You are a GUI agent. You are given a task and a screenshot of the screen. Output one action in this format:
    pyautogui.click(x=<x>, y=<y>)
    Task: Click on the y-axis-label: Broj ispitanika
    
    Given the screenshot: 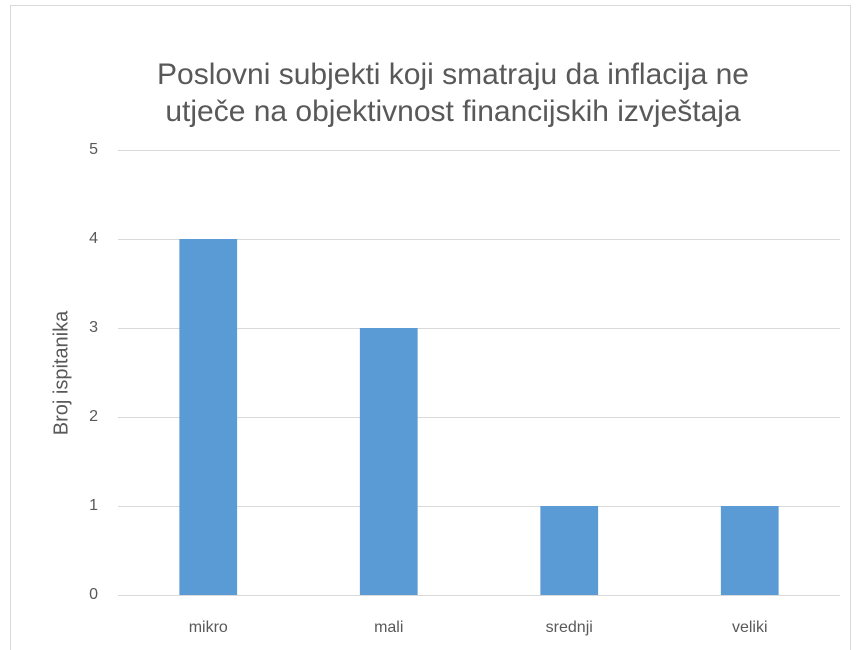 What is the action you would take?
    pyautogui.click(x=61, y=372)
    